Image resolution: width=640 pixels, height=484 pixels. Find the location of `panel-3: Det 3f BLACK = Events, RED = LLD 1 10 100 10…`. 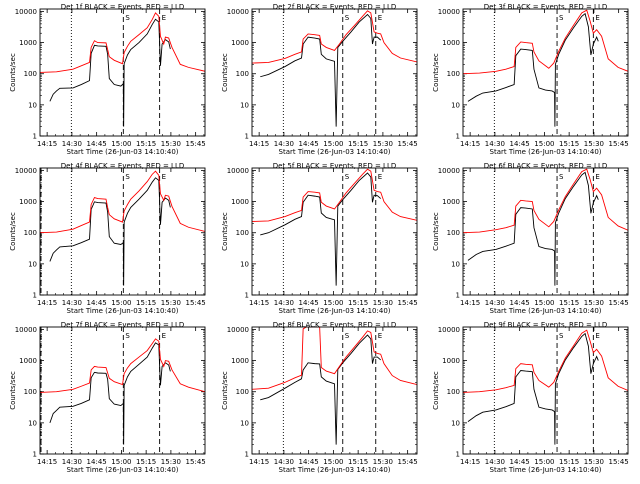

panel-3: Det 3f BLACK = Events, RED = LLD 1 10 100 10… is located at coordinates (530, 79).